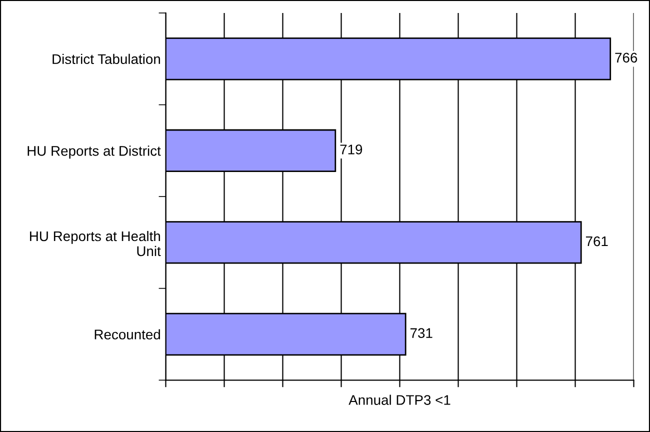 Image resolution: width=650 pixels, height=432 pixels. Describe the element at coordinates (399, 399) in the screenshot. I see `x-axis-title: Annual DTP3 <1` at that location.